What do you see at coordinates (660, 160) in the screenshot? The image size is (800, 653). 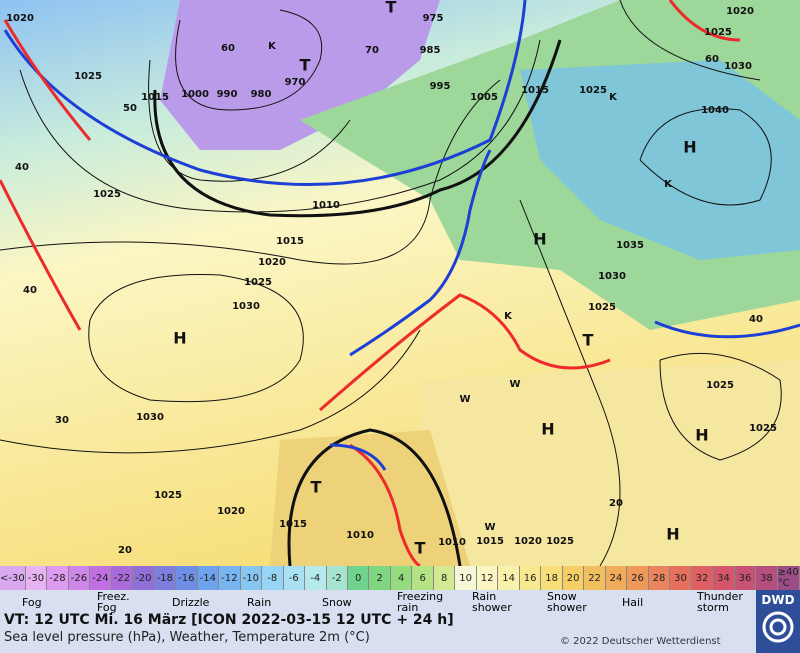 I see `cool-area` at bounding box center [660, 160].